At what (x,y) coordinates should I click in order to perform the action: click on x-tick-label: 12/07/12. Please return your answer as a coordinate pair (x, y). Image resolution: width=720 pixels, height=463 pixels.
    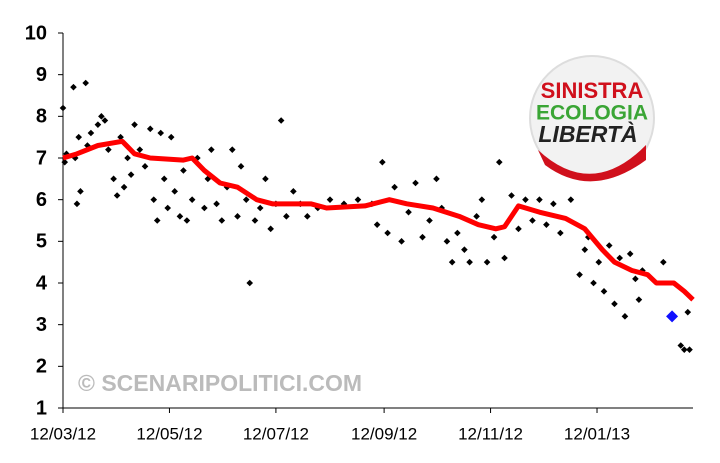
    Looking at the image, I should click on (276, 433).